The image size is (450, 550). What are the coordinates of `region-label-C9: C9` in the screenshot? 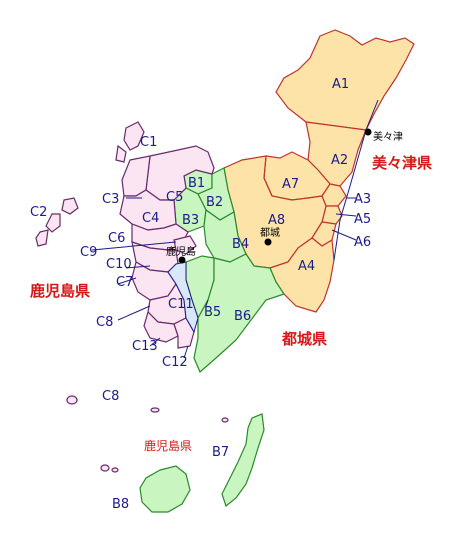 It's located at (88, 252).